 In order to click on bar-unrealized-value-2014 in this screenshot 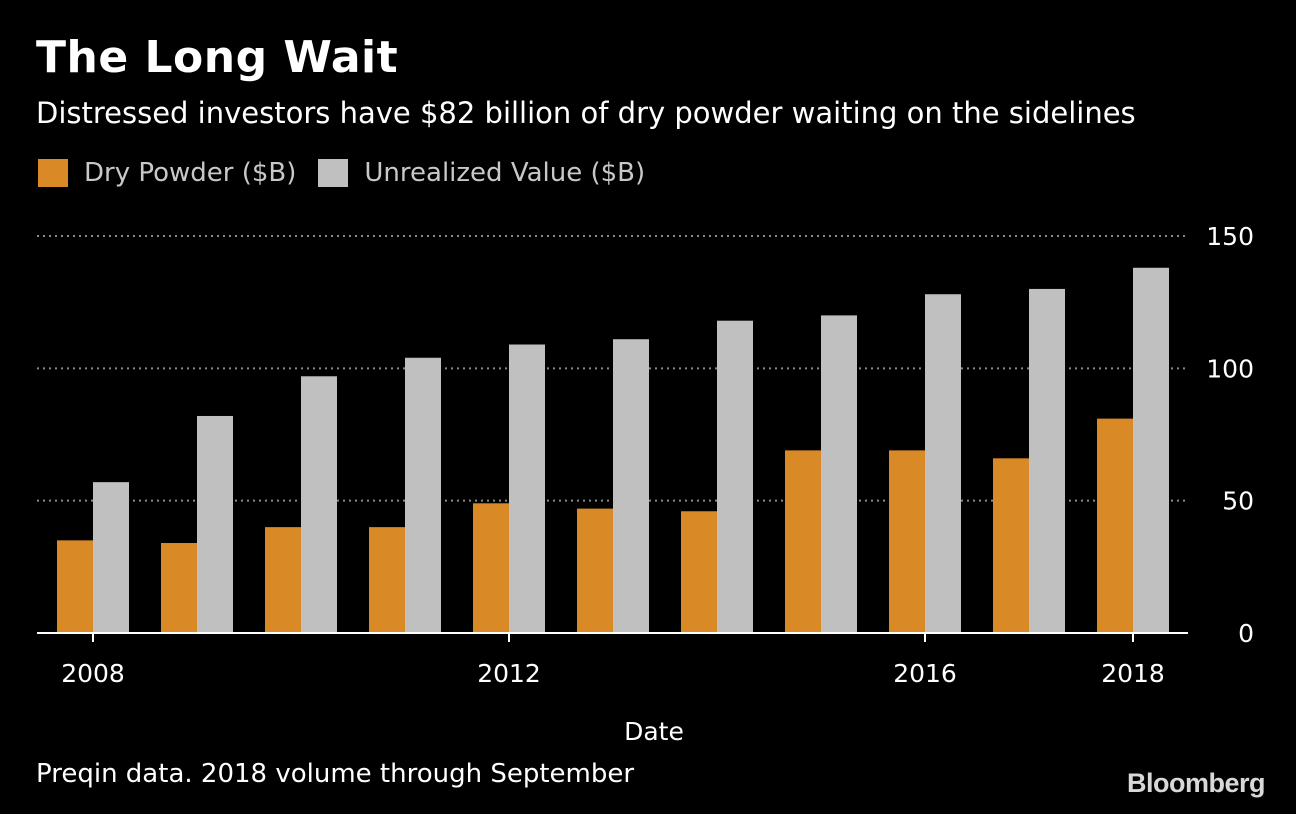, I will do `click(735, 476)`.